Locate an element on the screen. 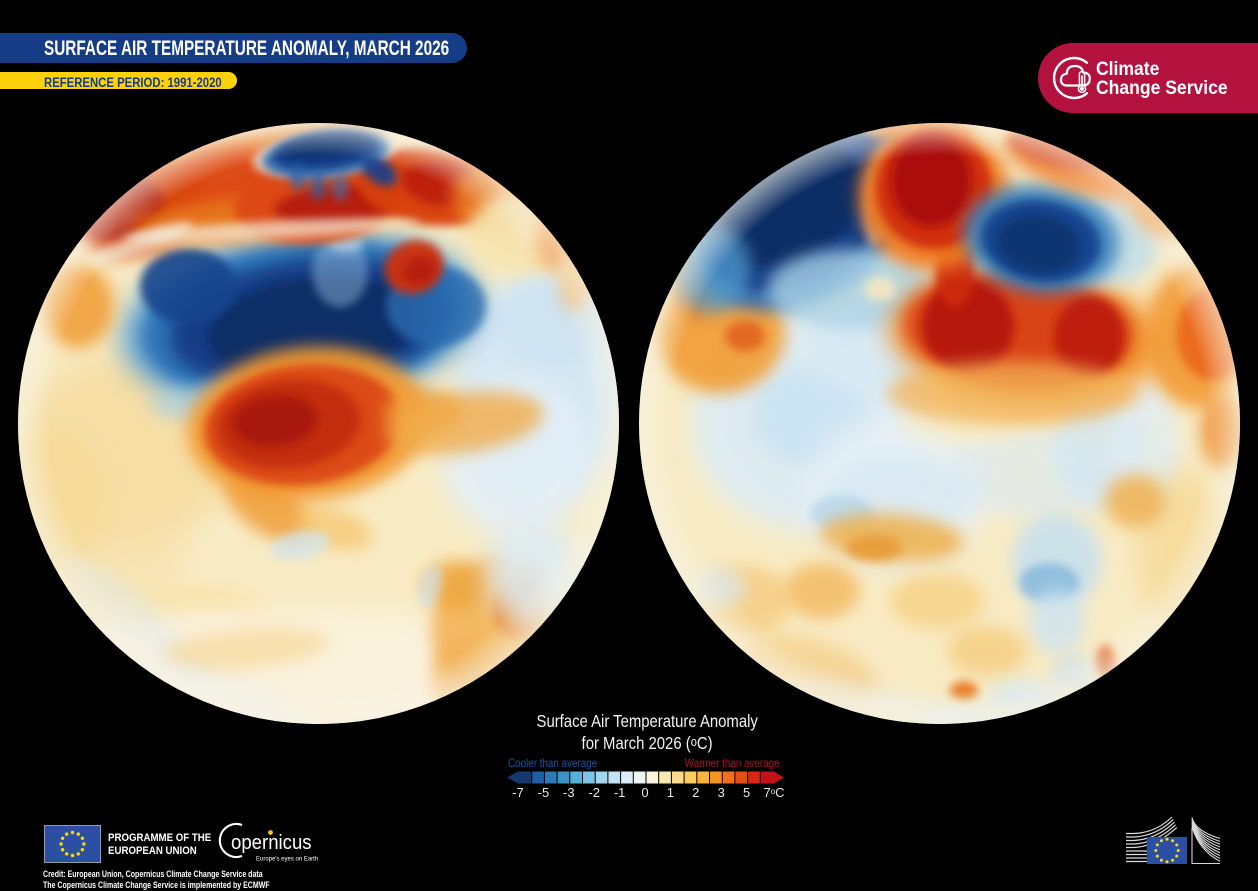  svg-text: -3 is located at coordinates (569, 792).